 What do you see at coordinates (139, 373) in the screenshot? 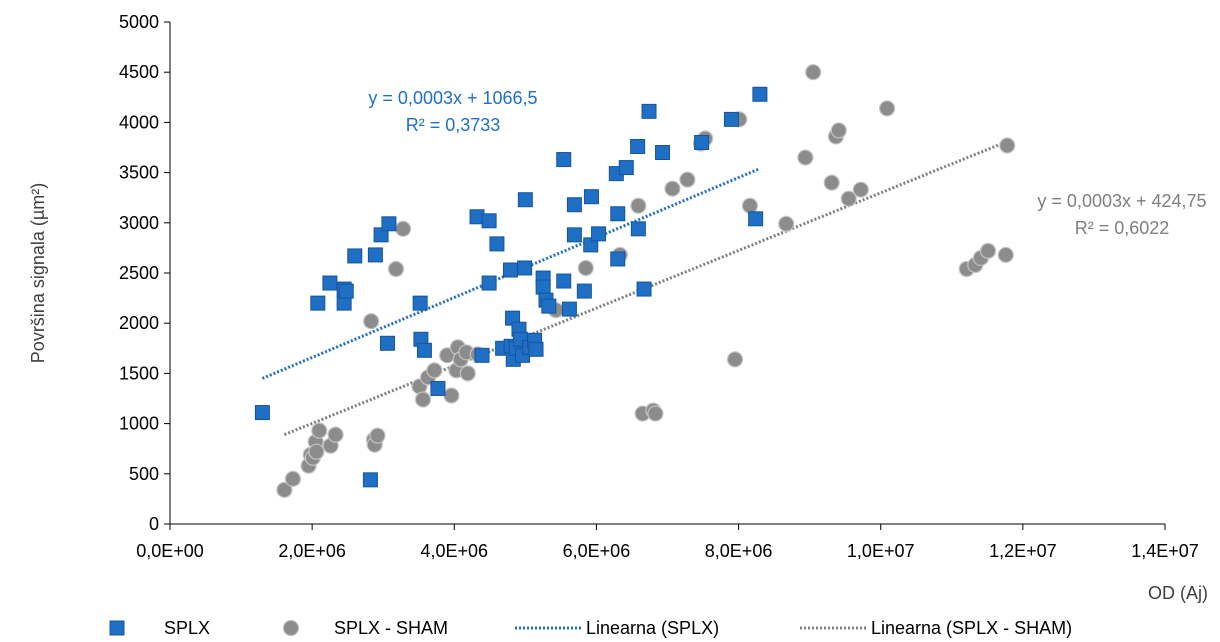
I see `y-tick-label: 1500` at bounding box center [139, 373].